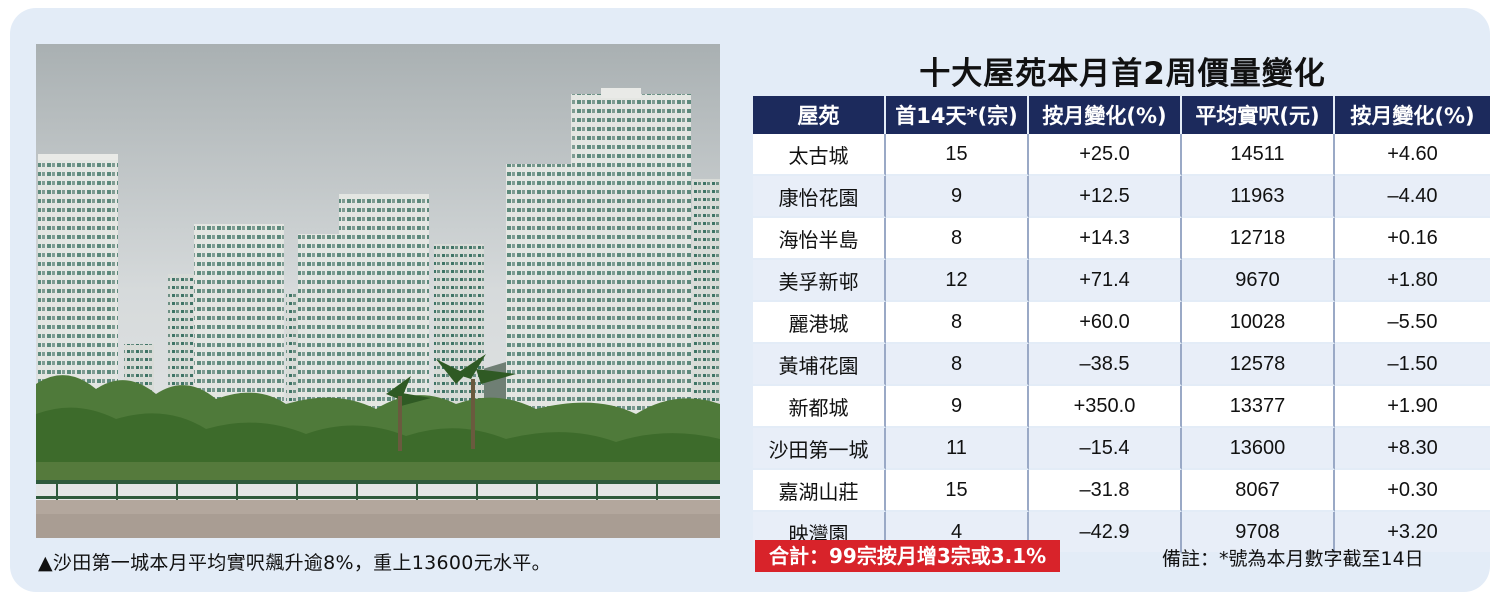  I want to click on header-price-change: 按月變化(%), so click(1412, 115).